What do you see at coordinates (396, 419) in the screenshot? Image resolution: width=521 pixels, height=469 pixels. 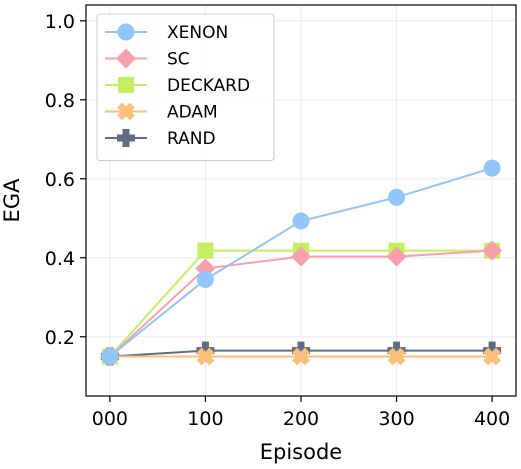 I see `x-tick-label: 300` at bounding box center [396, 419].